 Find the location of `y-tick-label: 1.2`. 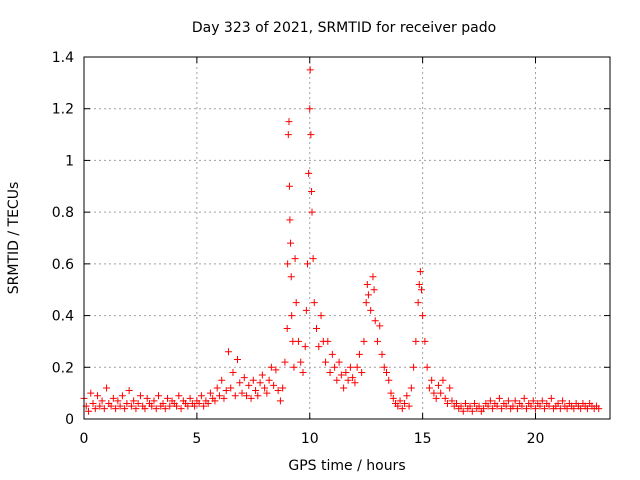

y-tick-label: 1.2 is located at coordinates (63, 110).